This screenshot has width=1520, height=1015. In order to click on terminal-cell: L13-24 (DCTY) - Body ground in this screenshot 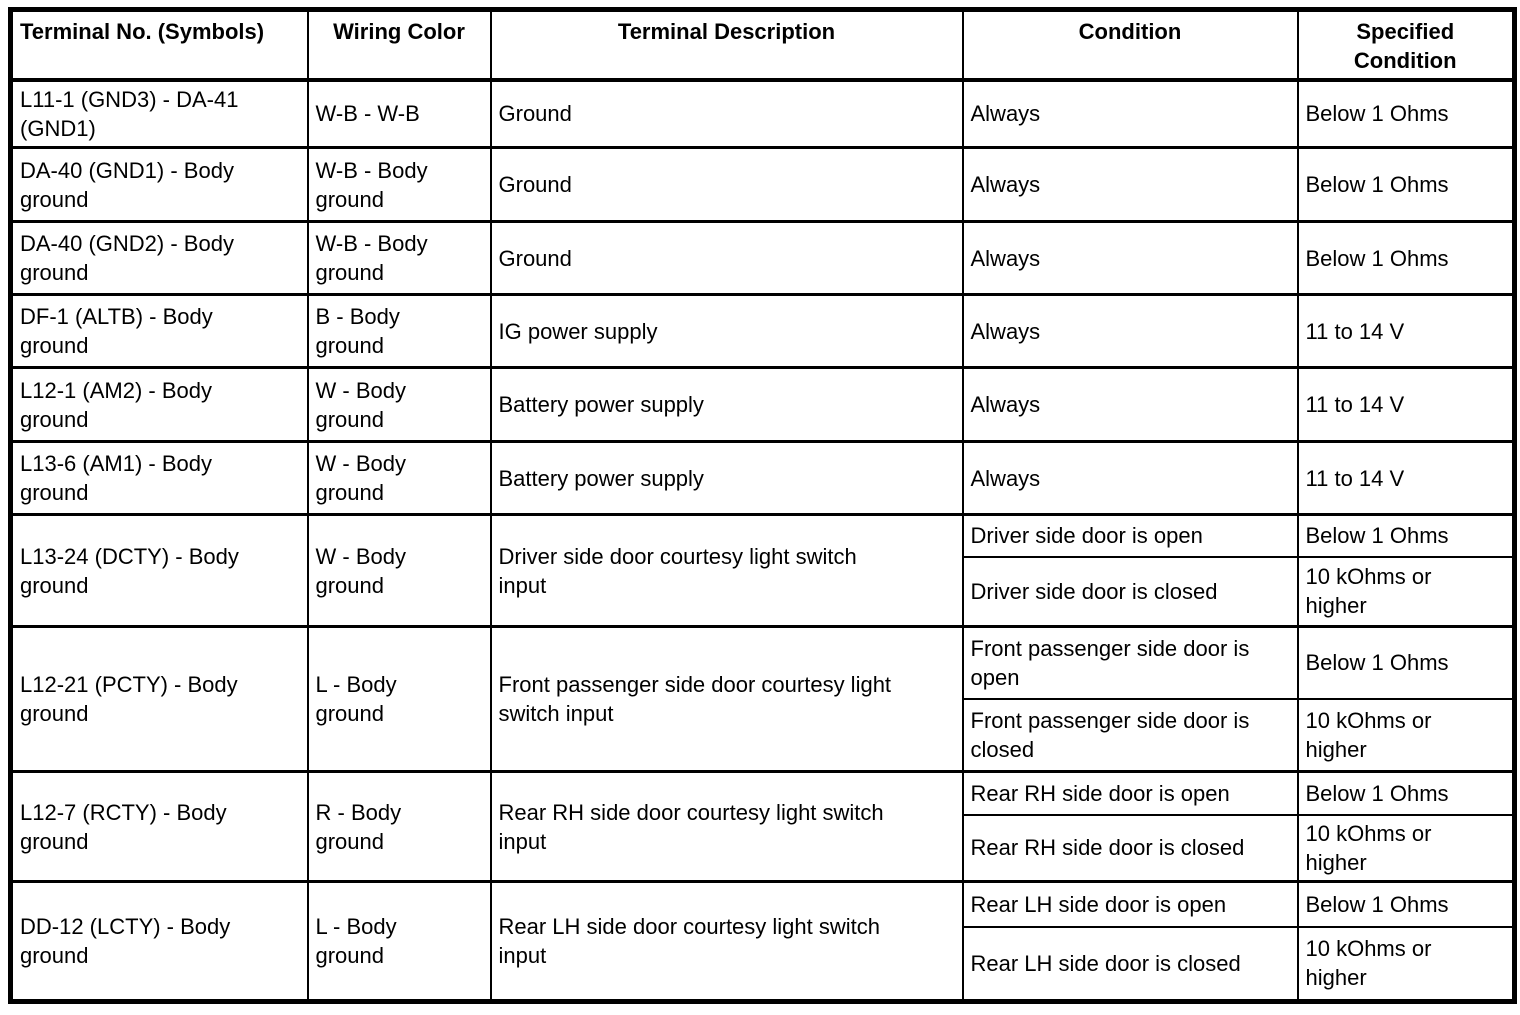, I will do `click(159, 570)`.